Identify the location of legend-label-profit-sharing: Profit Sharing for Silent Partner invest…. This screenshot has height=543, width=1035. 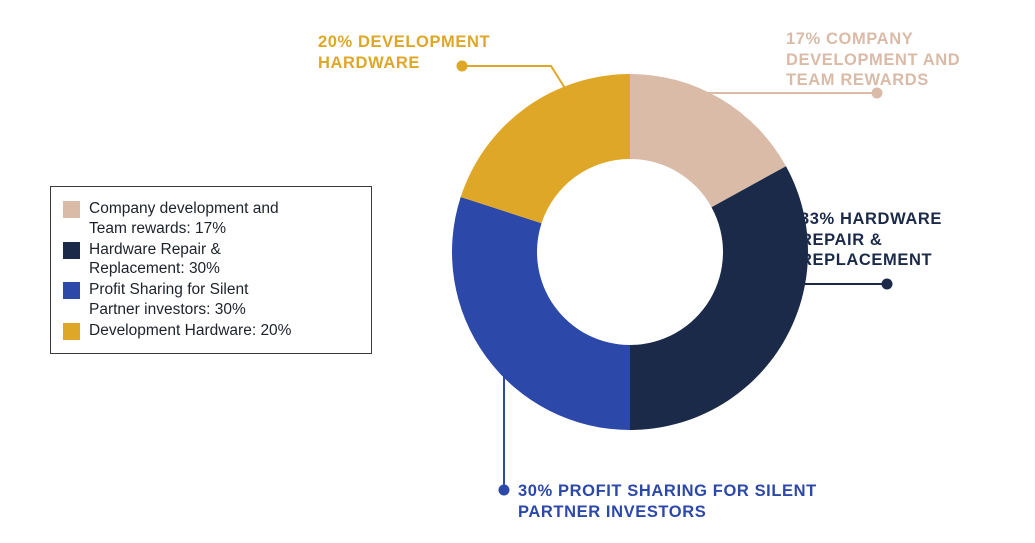
(169, 300).